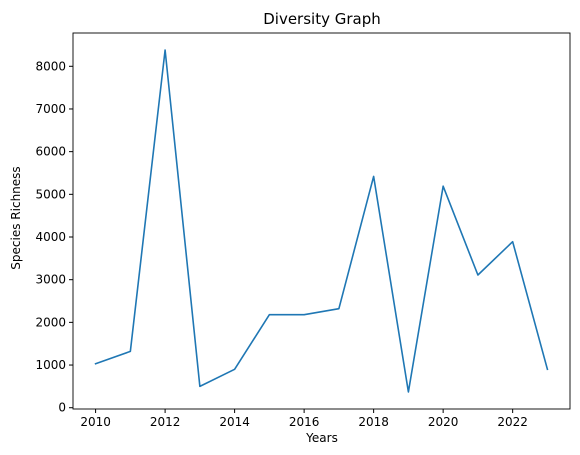 The width and height of the screenshot is (580, 455). I want to click on x-tick-label: 2012, so click(165, 422).